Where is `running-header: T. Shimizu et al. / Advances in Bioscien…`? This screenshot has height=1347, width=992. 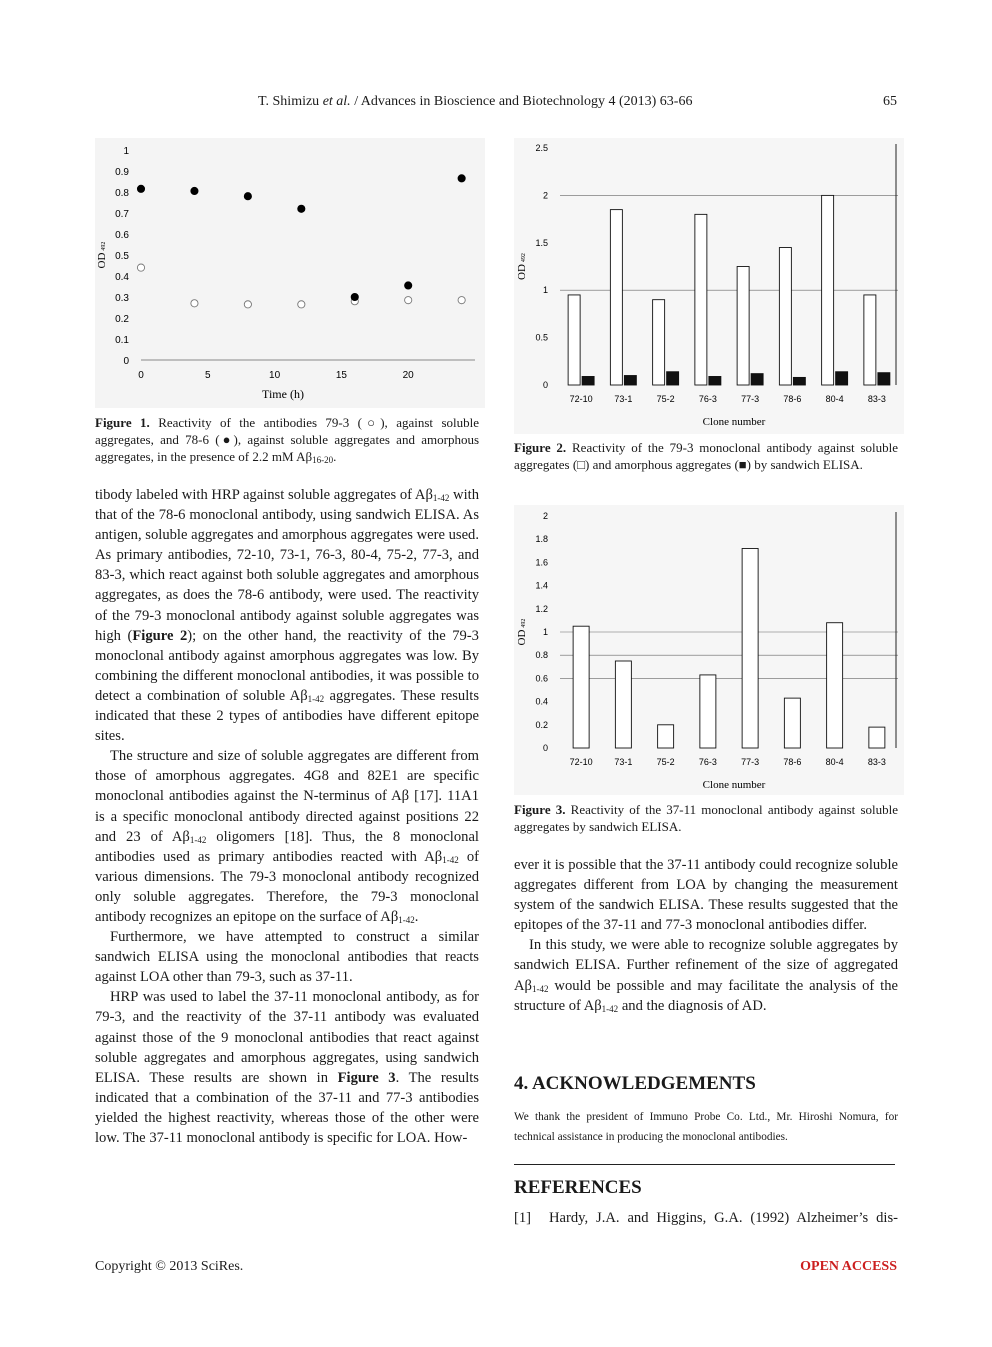 running-header: T. Shimizu et al. / Advances in Bioscien… is located at coordinates (448, 105).